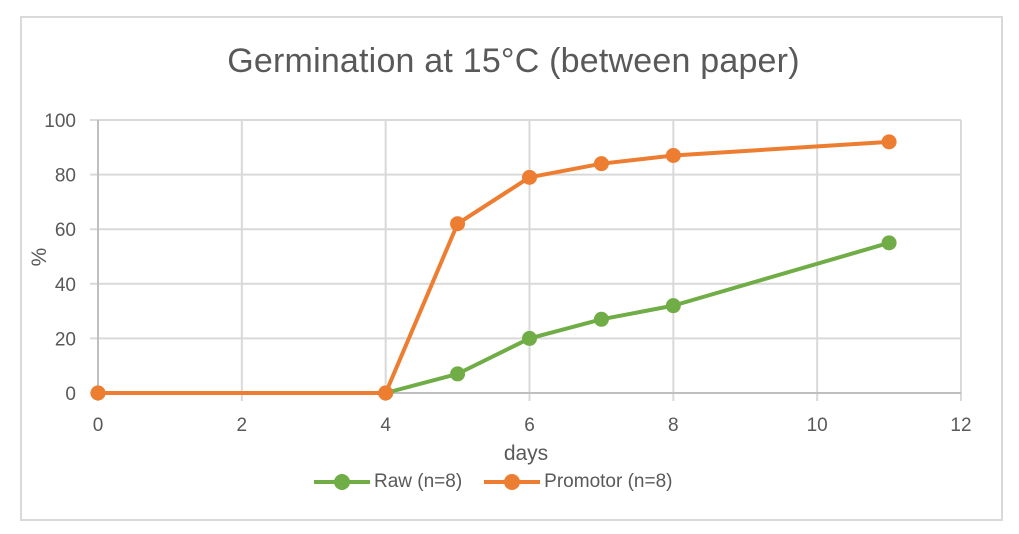  What do you see at coordinates (65, 285) in the screenshot?
I see `y-tick-label: 40` at bounding box center [65, 285].